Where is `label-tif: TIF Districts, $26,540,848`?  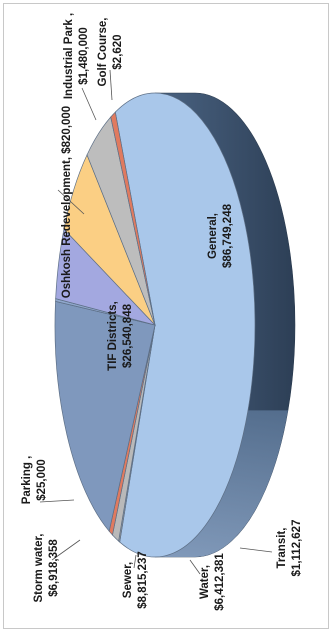 label-tif: TIF Districts, $26,540,848 is located at coordinates (120, 336).